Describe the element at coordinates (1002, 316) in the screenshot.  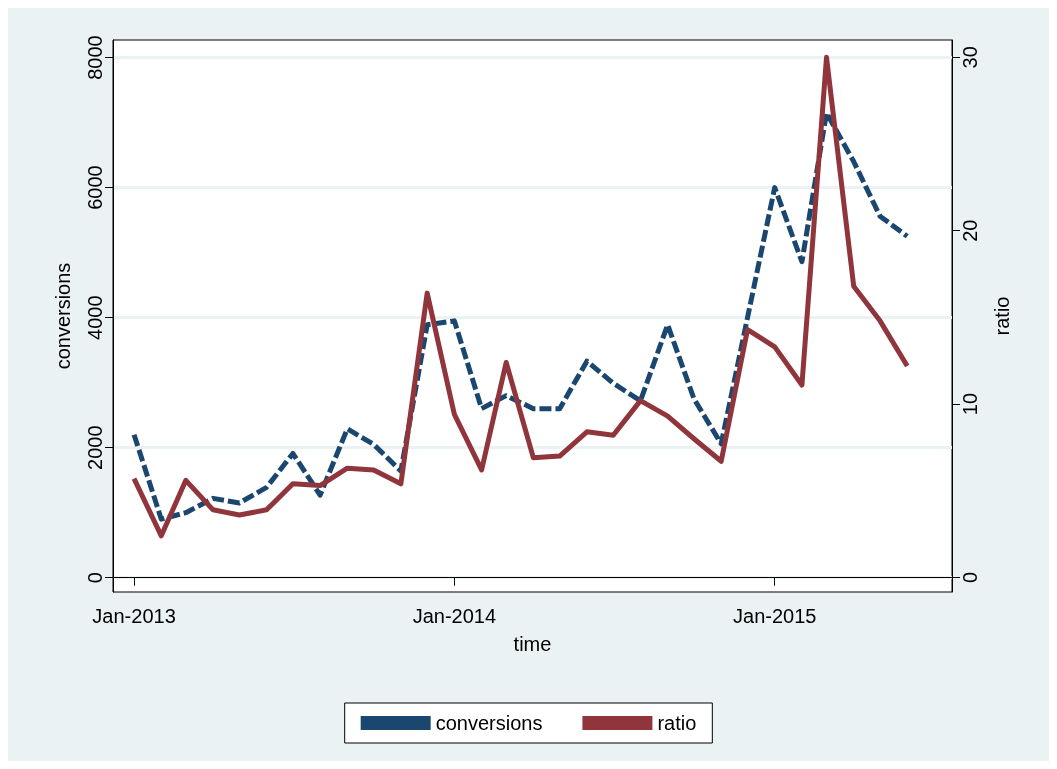
I see `y2-axis-title: ratio` at that location.